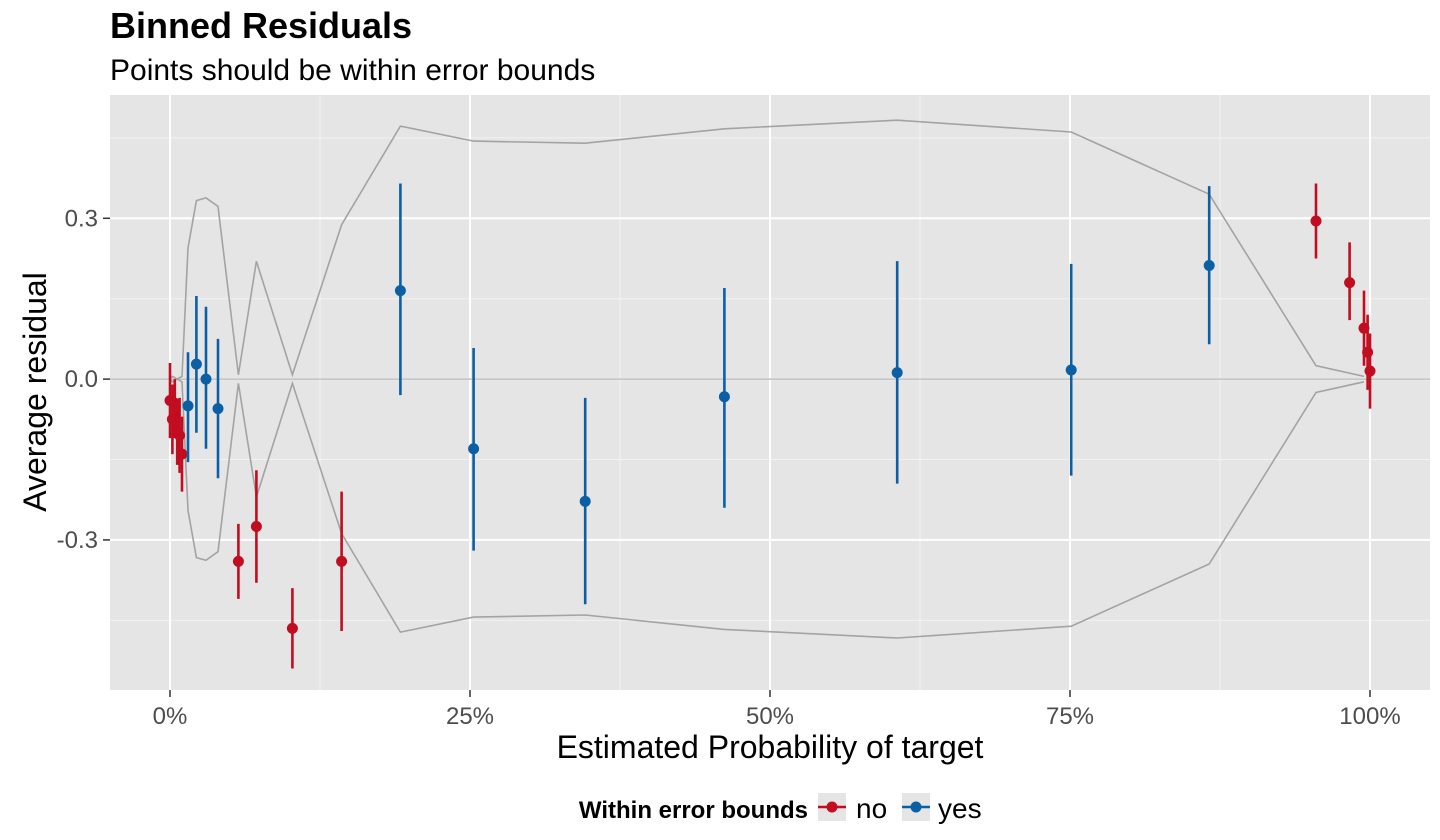 The height and width of the screenshot is (840, 1440). Describe the element at coordinates (770, 716) in the screenshot. I see `x-tick-label: 50%` at that location.